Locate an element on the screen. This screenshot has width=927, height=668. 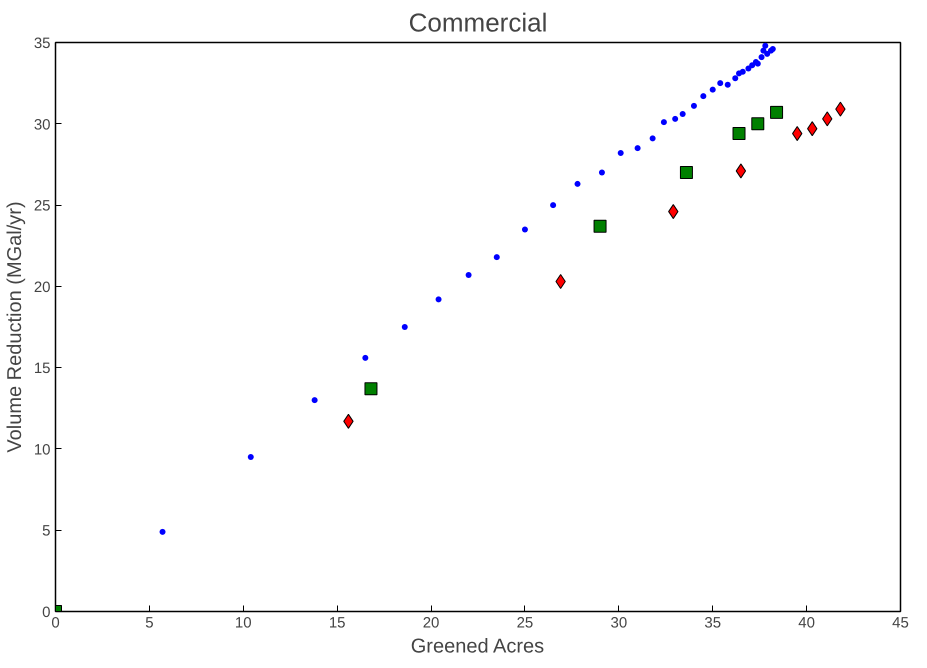
x-tick-label: 5 is located at coordinates (149, 623).